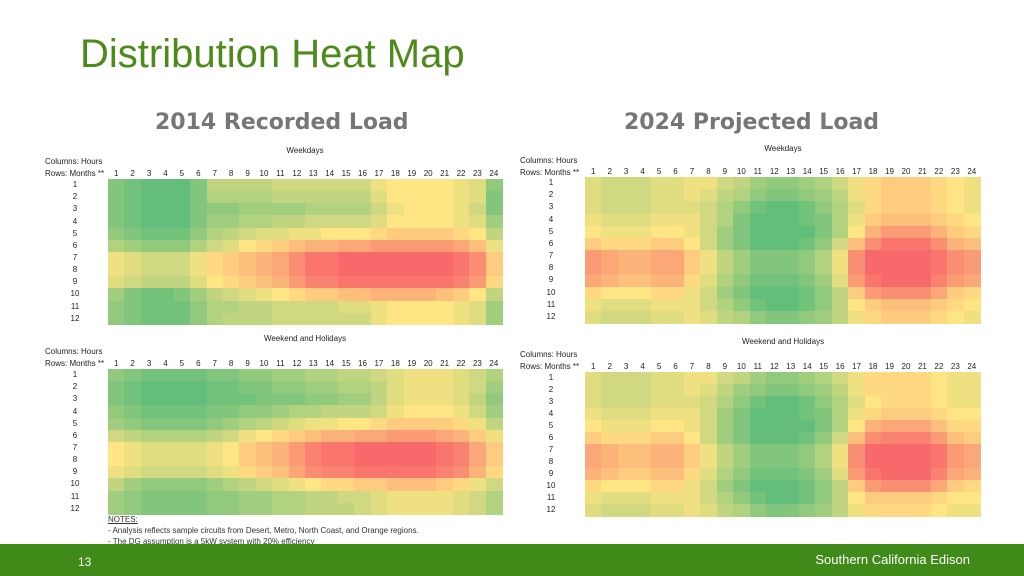 Image resolution: width=1024 pixels, height=576 pixels. I want to click on column-header: 11, so click(757, 366).